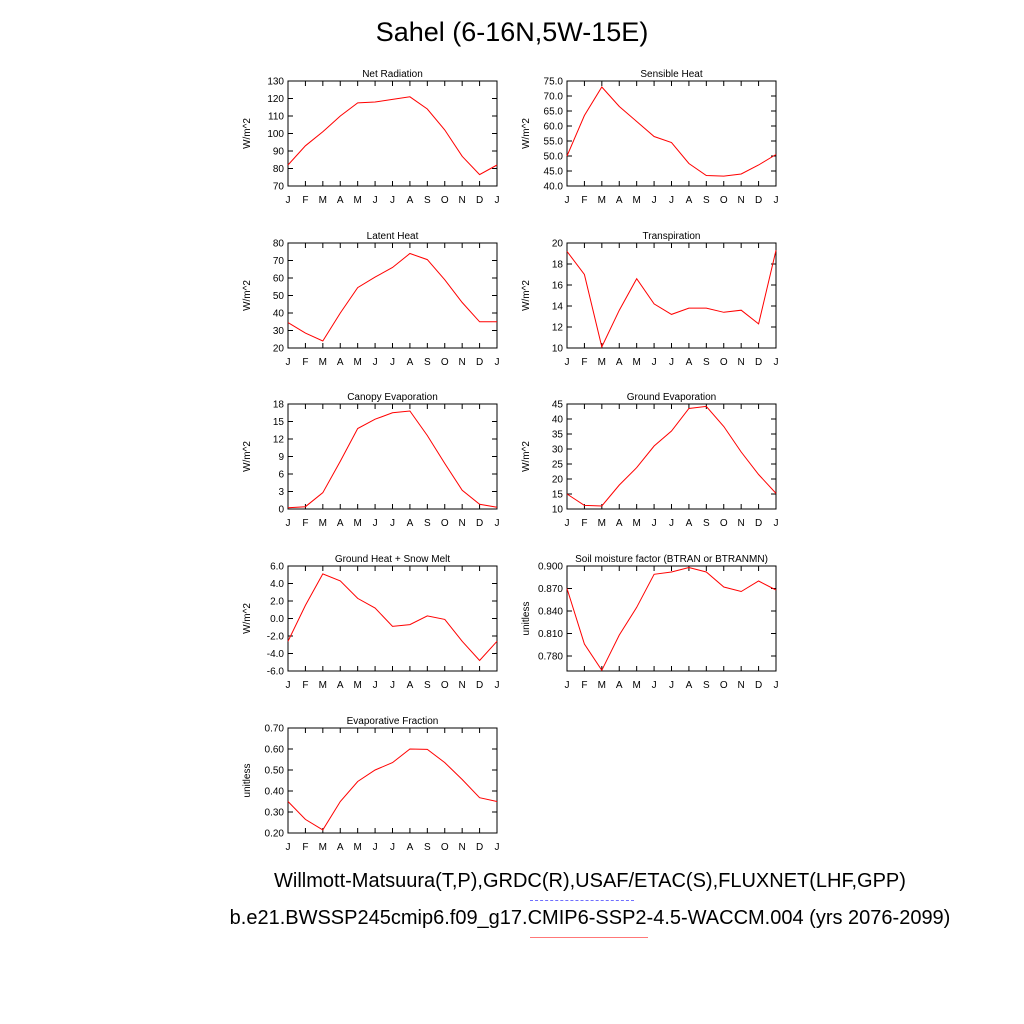 Image resolution: width=1024 pixels, height=1024 pixels. What do you see at coordinates (671, 559) in the screenshot?
I see `panel-title: Soil moisture factor (BTRAN or BTRANMN)` at bounding box center [671, 559].